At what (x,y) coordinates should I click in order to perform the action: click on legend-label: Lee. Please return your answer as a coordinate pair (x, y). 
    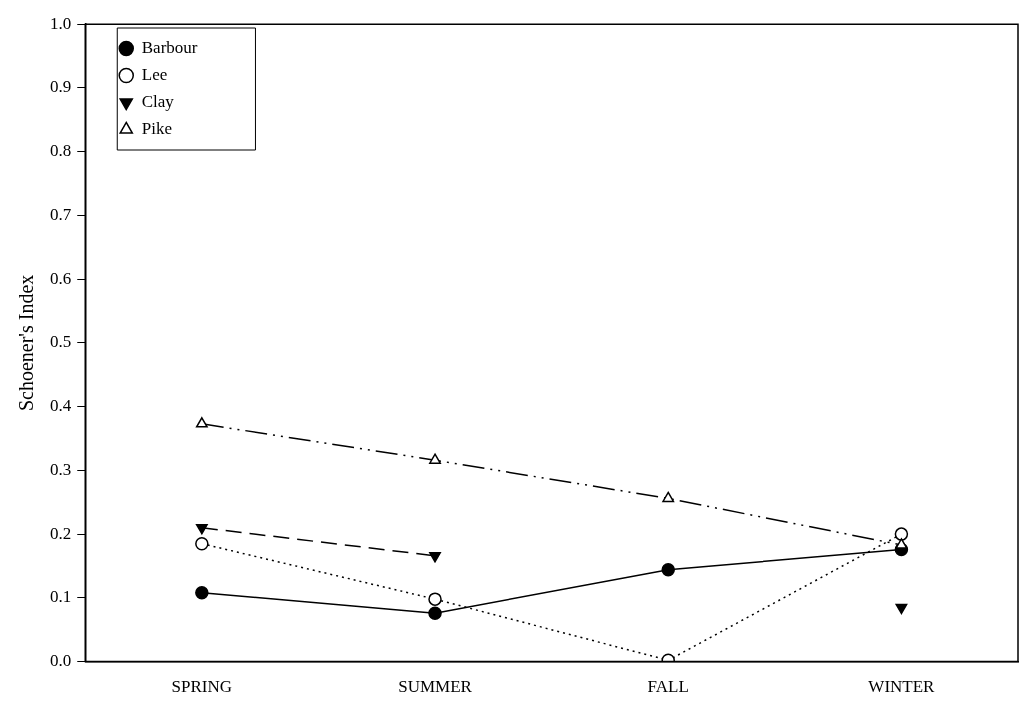
    Looking at the image, I should click on (154, 74).